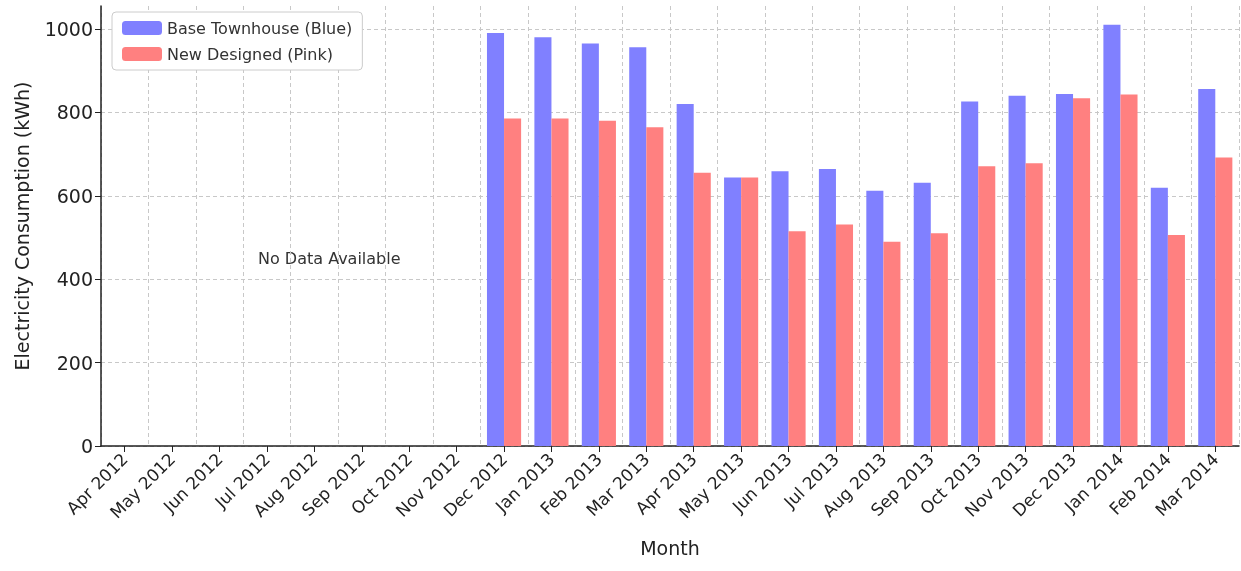 The height and width of the screenshot is (571, 1241). Describe the element at coordinates (670, 547) in the screenshot. I see `x-axis-title: Month` at that location.